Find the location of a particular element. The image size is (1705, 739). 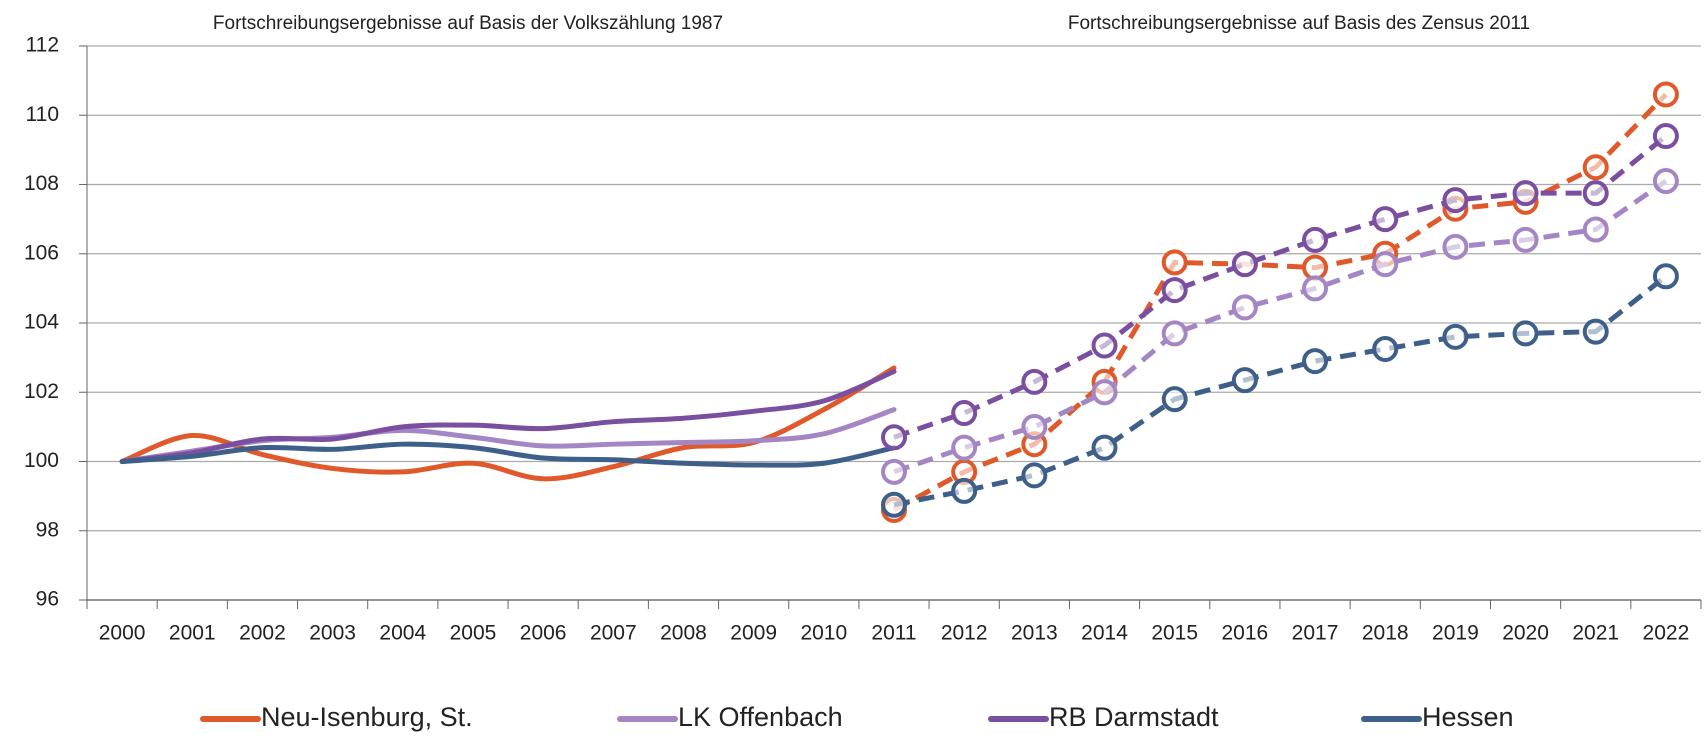

x-tick-label: 2020 is located at coordinates (1525, 633).